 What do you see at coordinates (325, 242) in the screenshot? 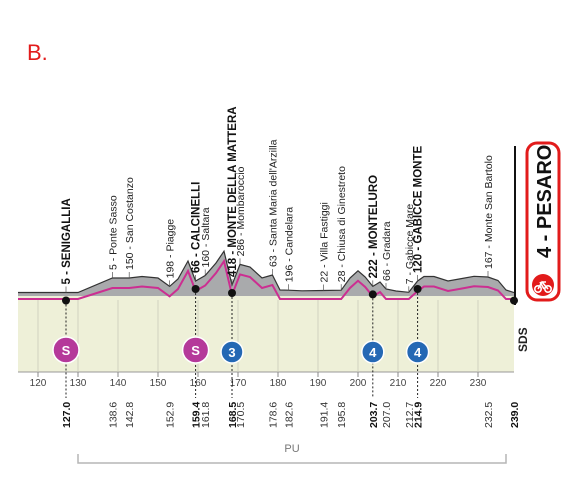
I see `location-label: 22 - Villa Fastiggi` at bounding box center [325, 242].